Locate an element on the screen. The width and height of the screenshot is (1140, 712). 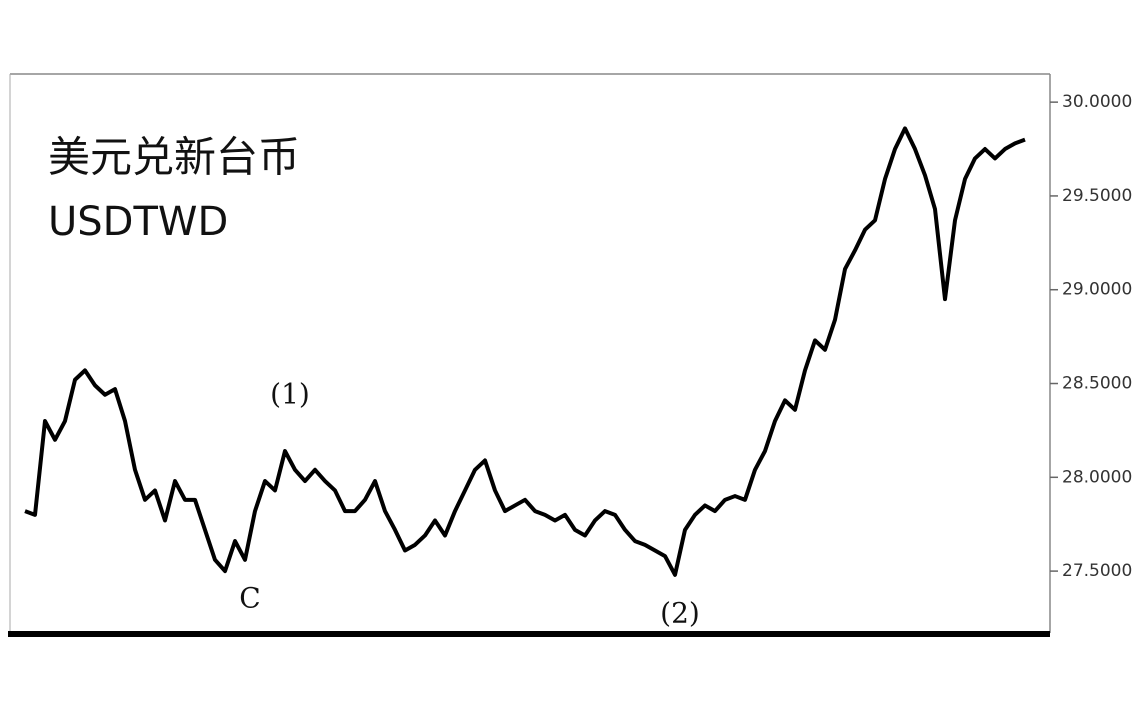
chart-title: 美元兑新台币 is located at coordinates (174, 157).